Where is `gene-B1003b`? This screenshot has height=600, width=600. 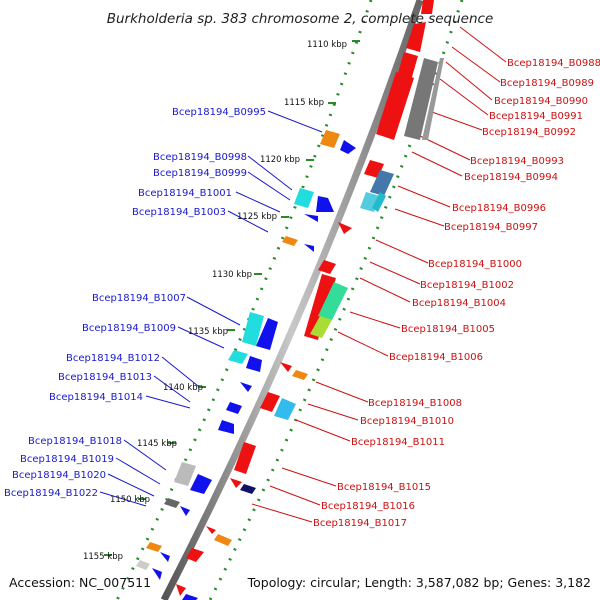 gene-B1003b is located at coordinates (309, 248).